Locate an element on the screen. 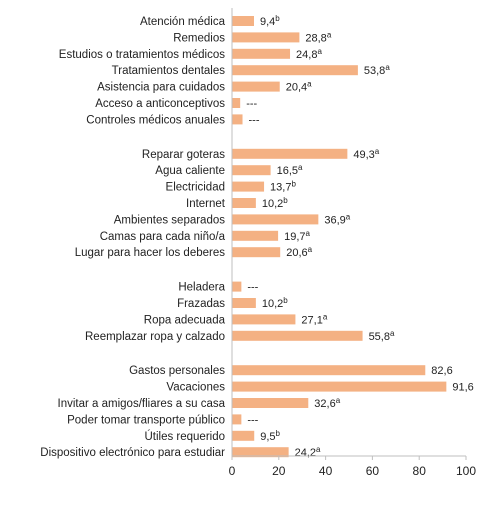 The width and height of the screenshot is (496, 515). data-label: 19,7a is located at coordinates (297, 236).